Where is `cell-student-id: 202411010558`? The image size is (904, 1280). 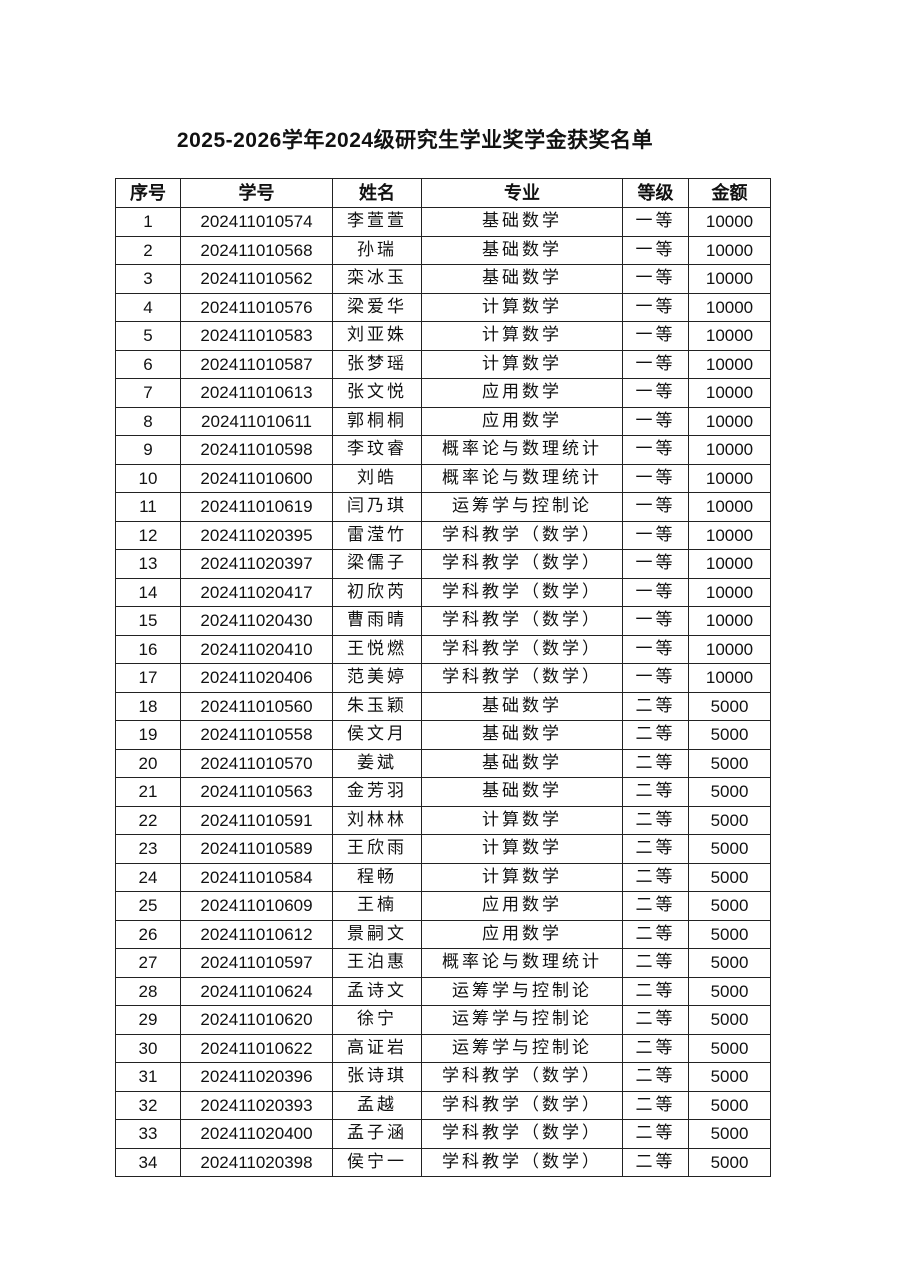 cell-student-id: 202411010558 is located at coordinates (256, 735).